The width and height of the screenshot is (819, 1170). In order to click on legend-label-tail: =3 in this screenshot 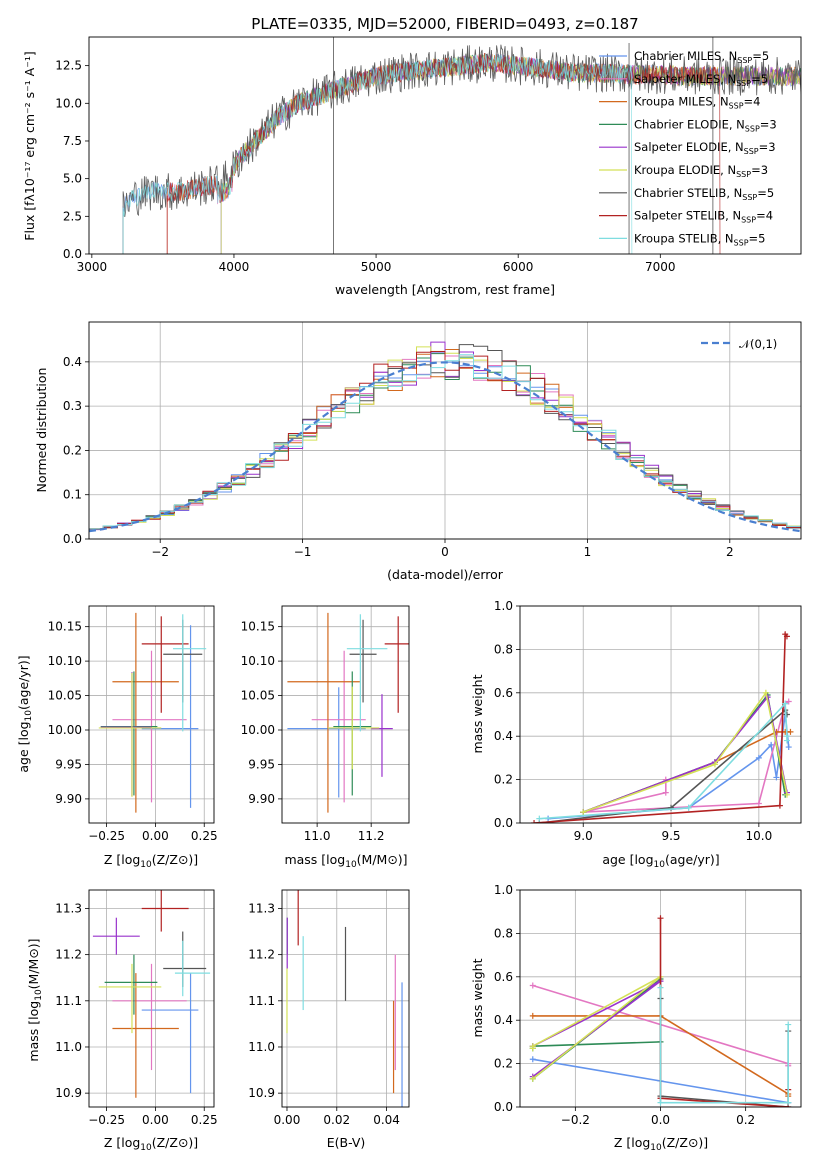, I will do `click(767, 147)`.